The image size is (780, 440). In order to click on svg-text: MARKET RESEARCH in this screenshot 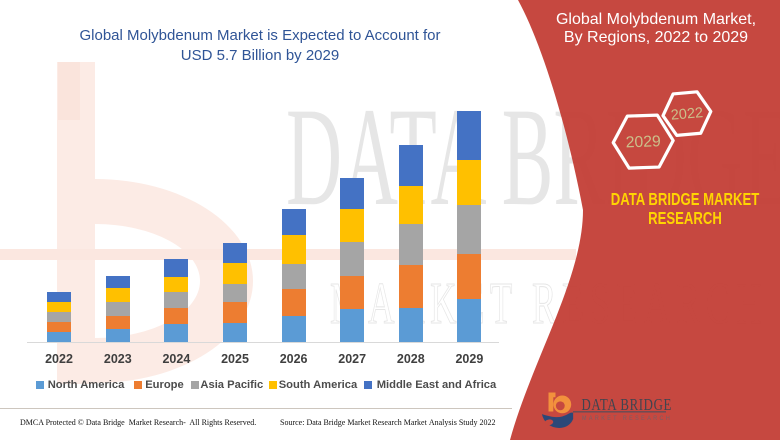, I will do `click(627, 419)`.